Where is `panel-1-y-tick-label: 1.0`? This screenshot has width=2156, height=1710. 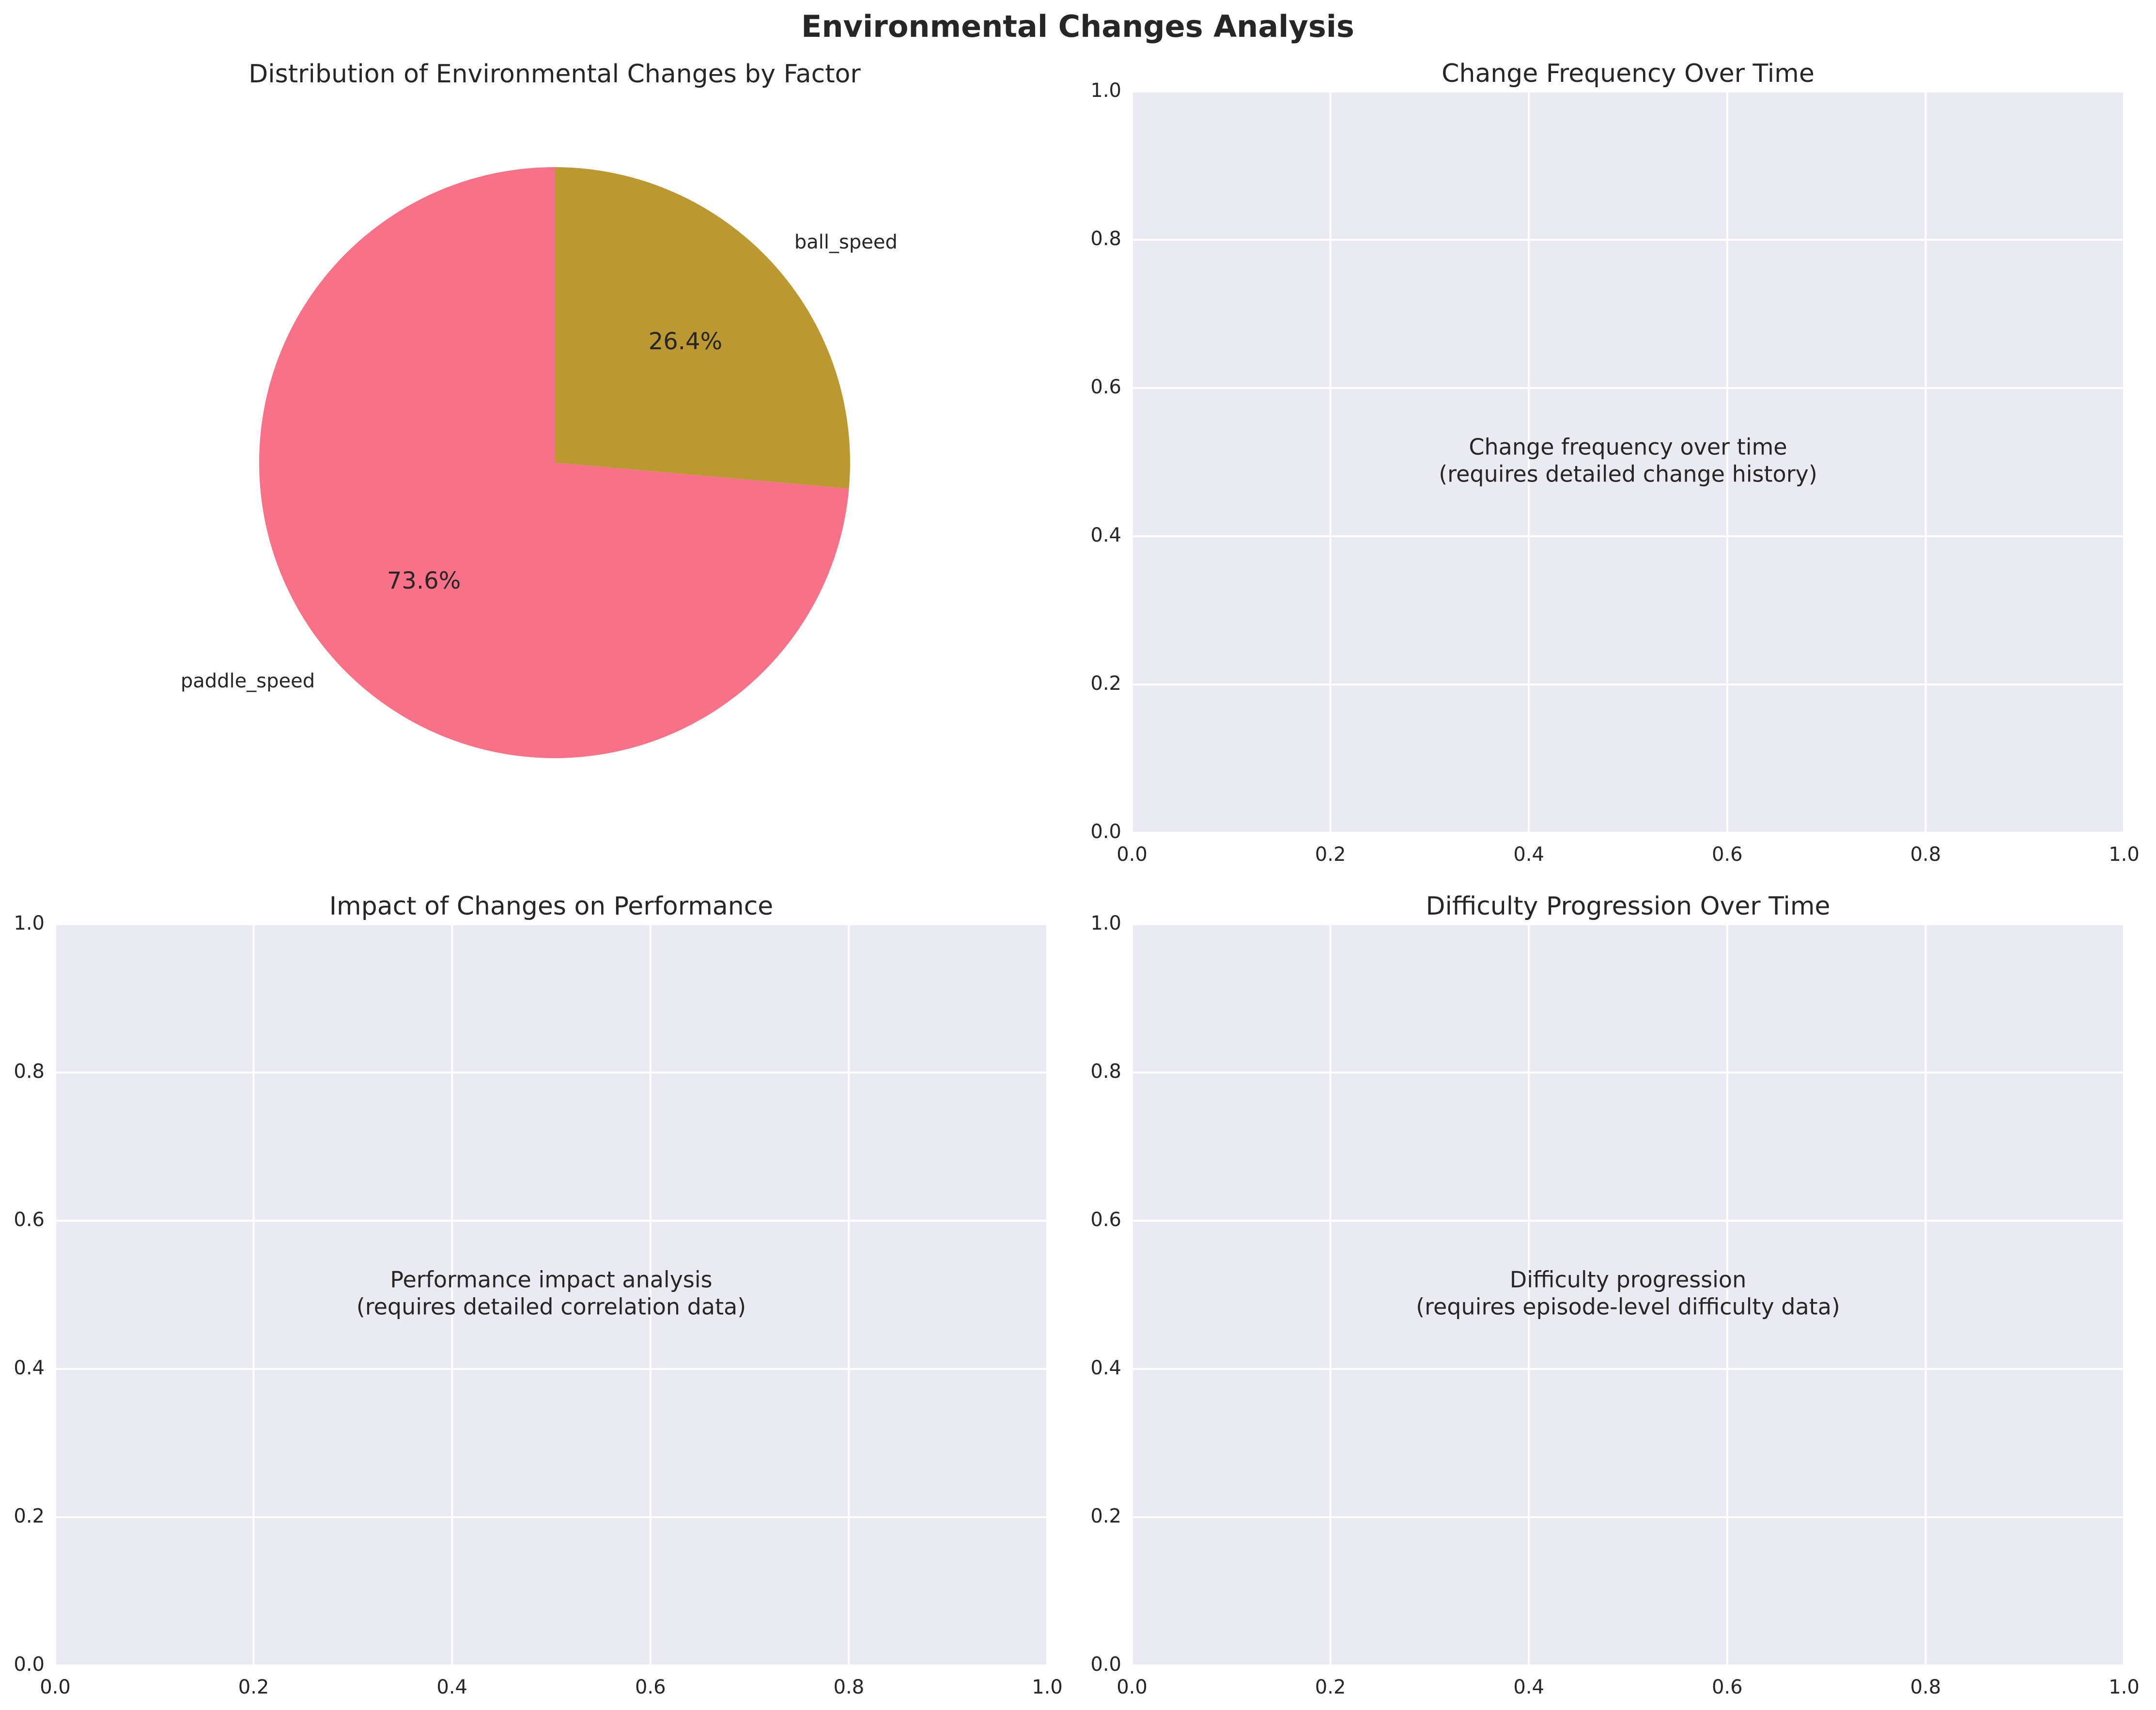
panel-1-y-tick-label: 1.0 is located at coordinates (1105, 90).